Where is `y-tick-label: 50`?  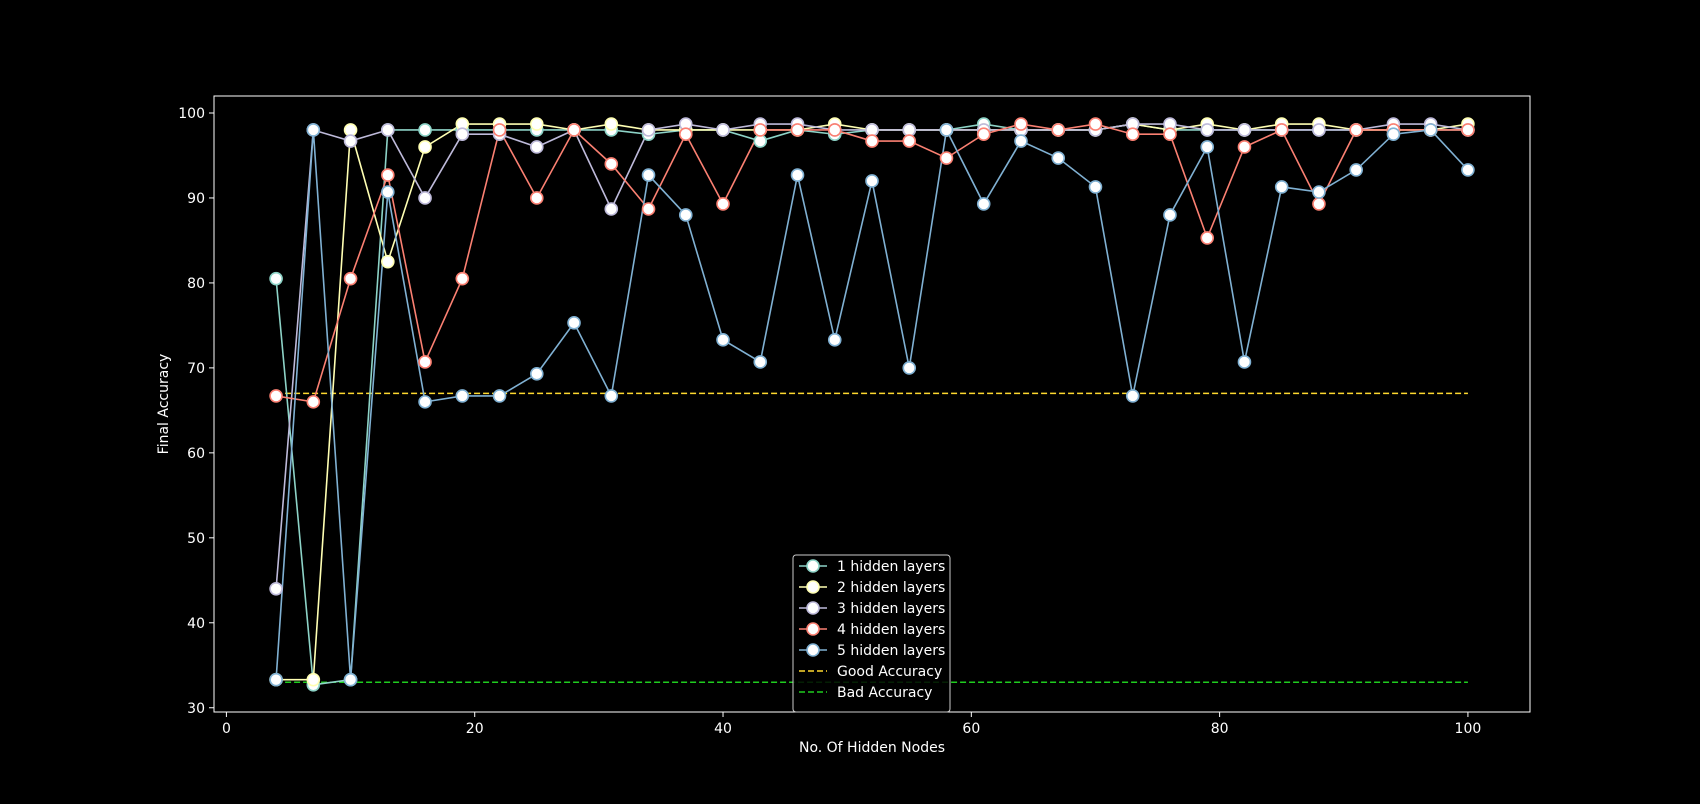 y-tick-label: 50 is located at coordinates (196, 539).